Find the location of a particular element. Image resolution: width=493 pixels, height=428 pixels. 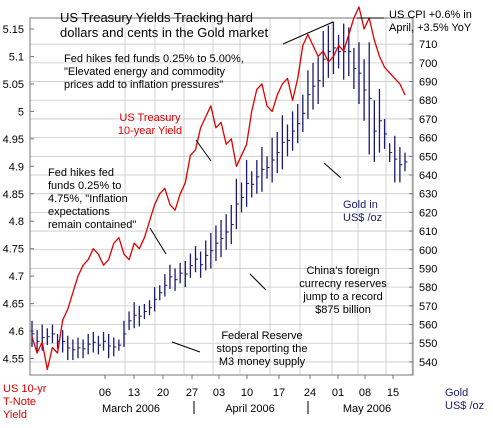

y-left-tick-label: 5 is located at coordinates (21, 112).